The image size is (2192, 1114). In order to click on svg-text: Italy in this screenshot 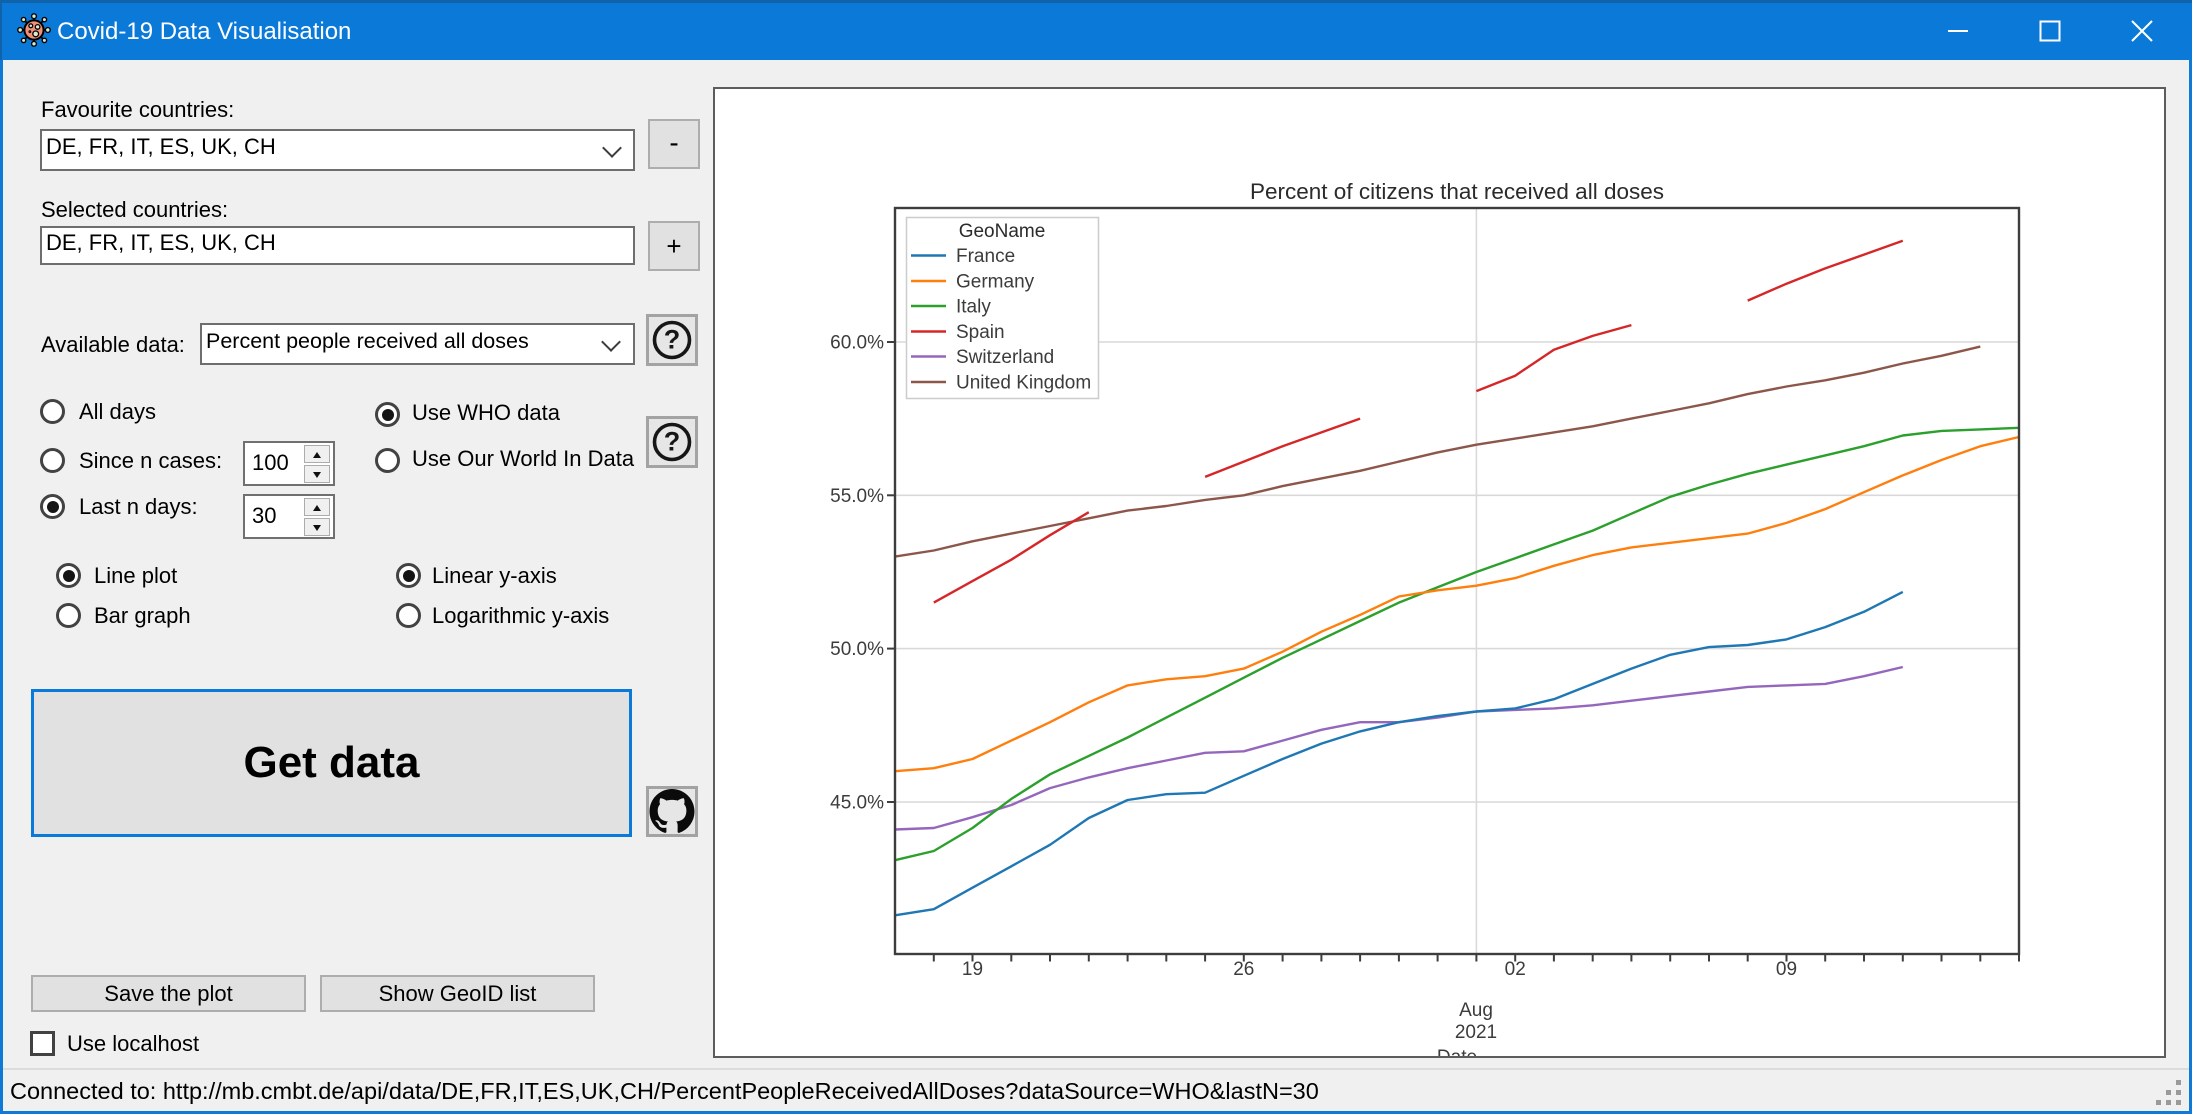, I will do `click(973, 307)`.